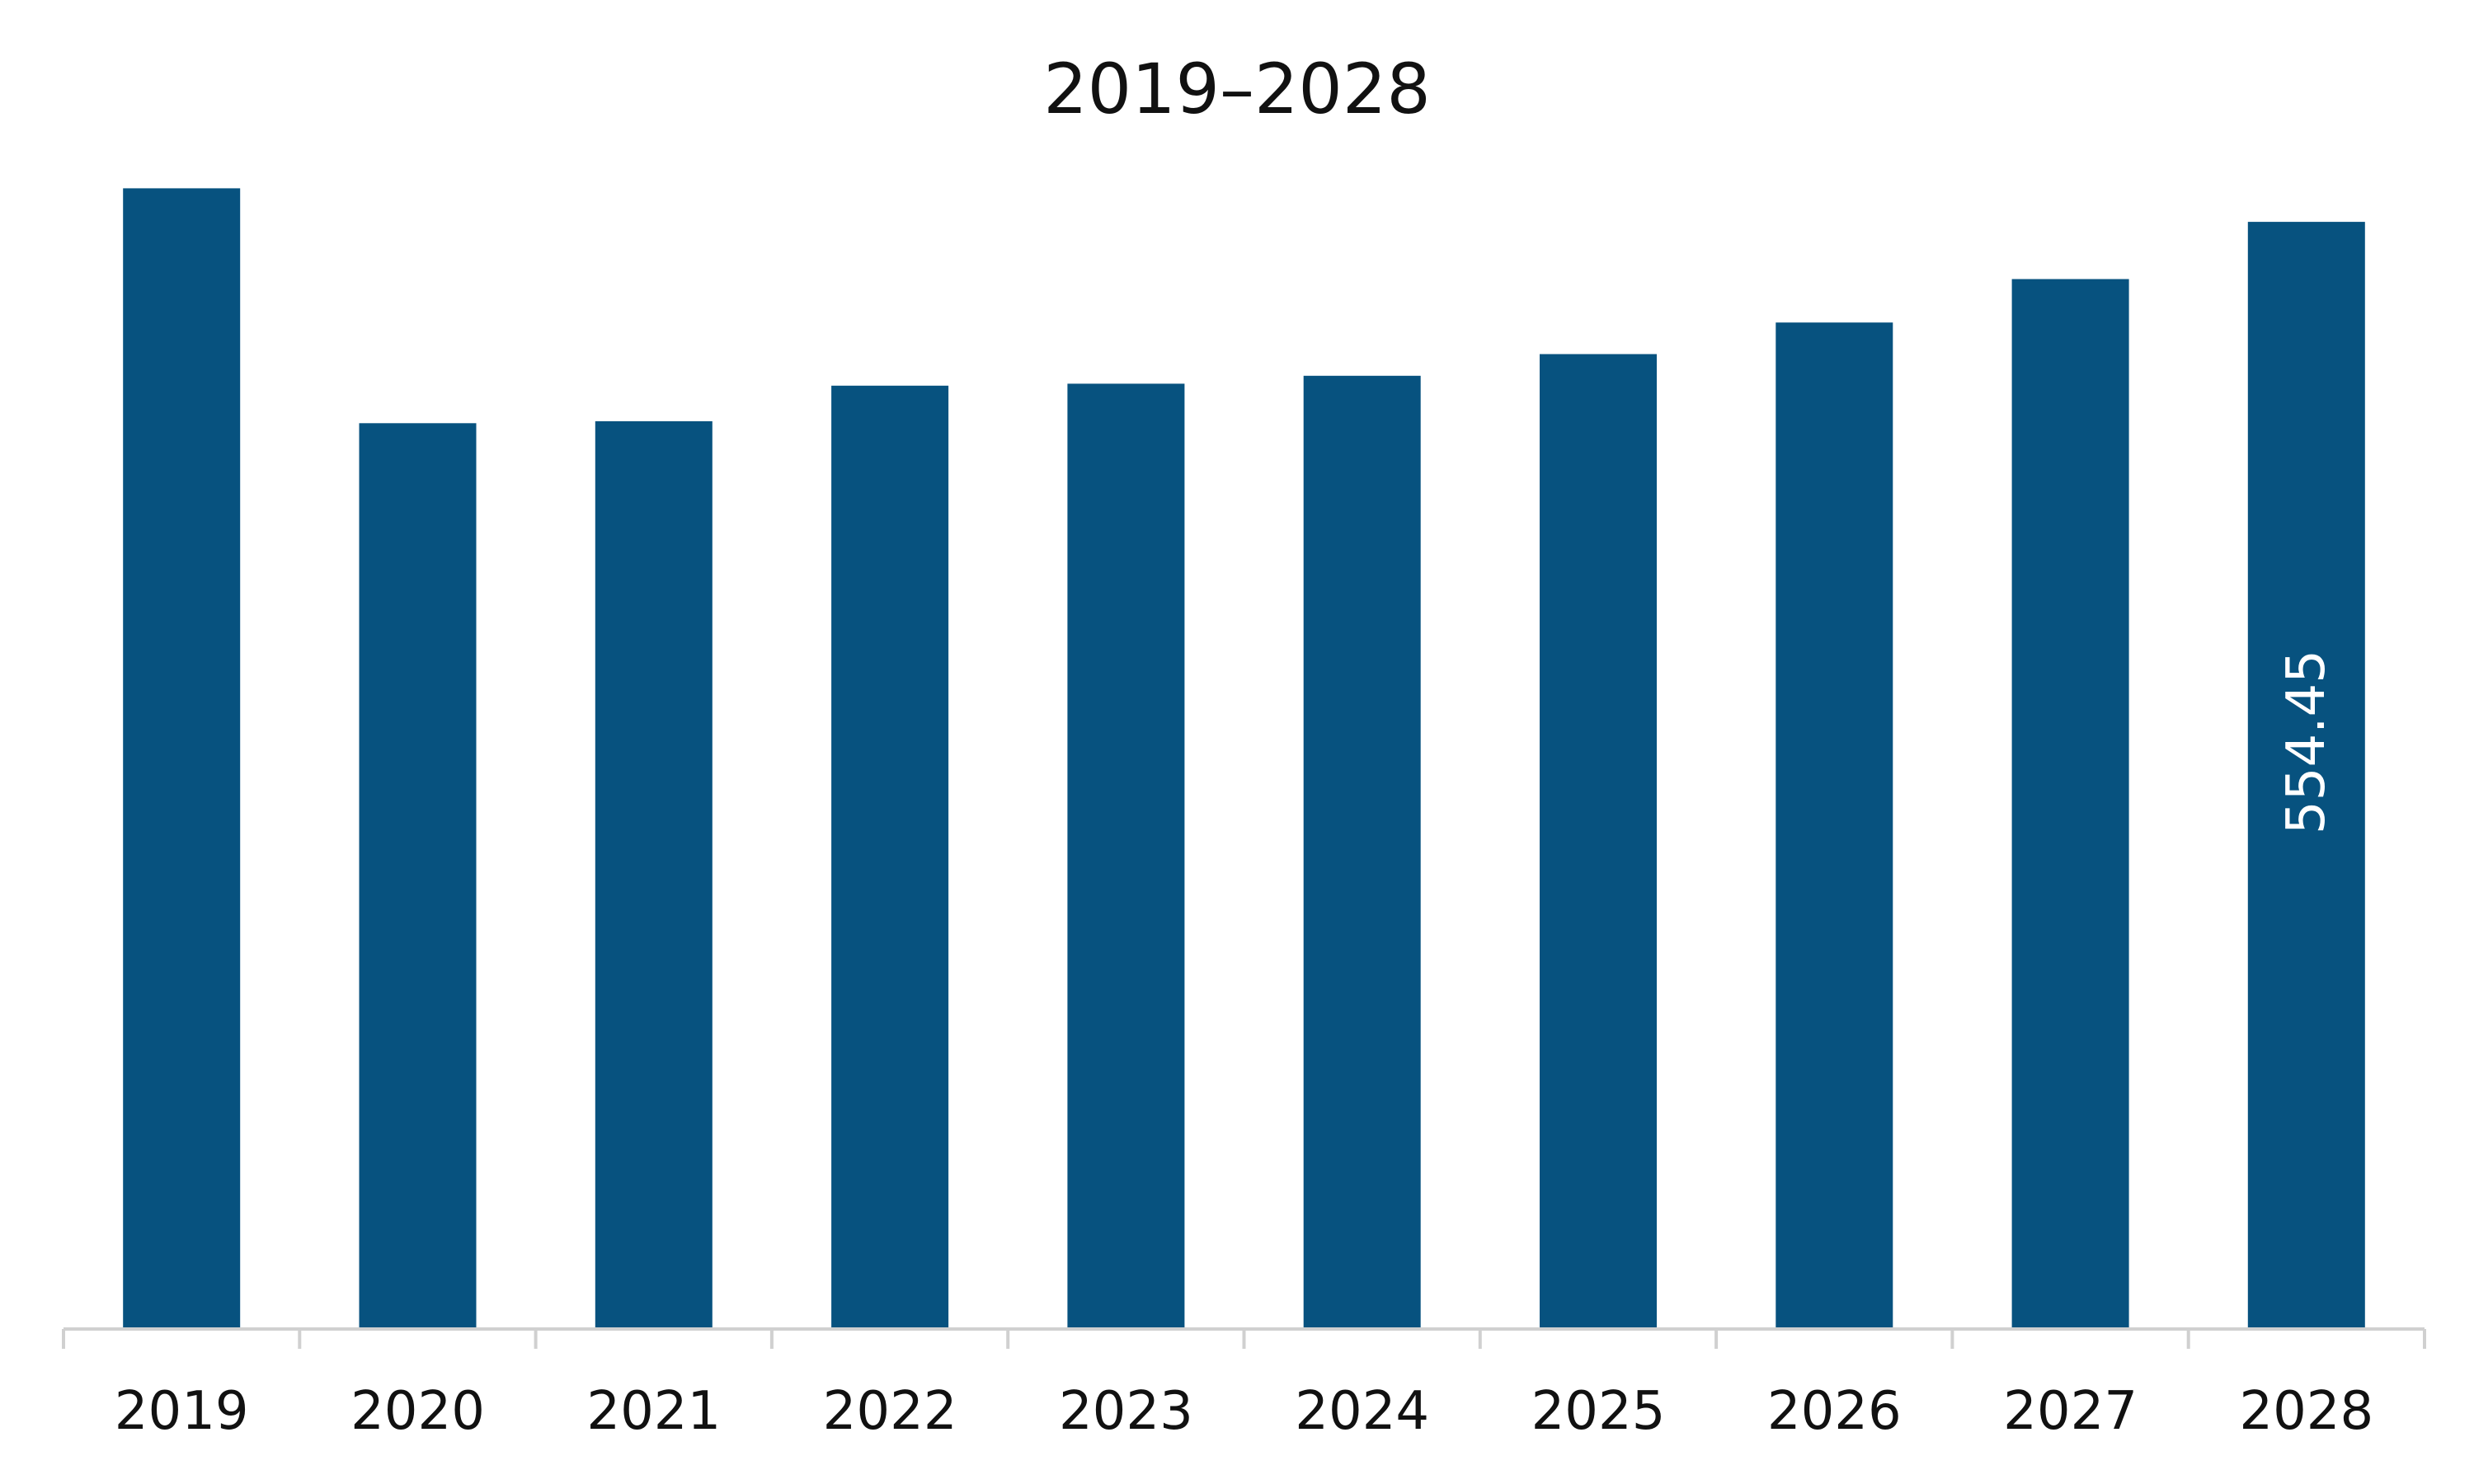  Describe the element at coordinates (182, 1411) in the screenshot. I see `x-tick-label-2019: 2019` at that location.